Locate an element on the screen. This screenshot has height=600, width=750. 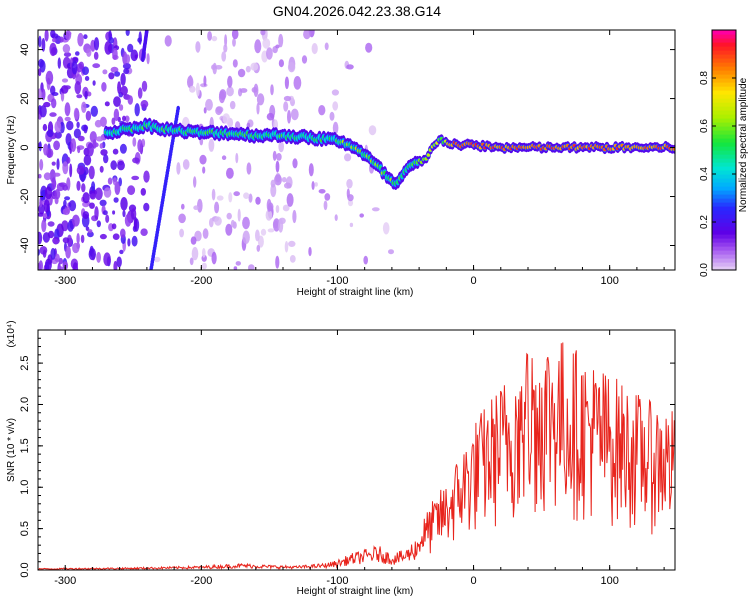
heatmap-x-tick-label: -200 is located at coordinates (201, 281).